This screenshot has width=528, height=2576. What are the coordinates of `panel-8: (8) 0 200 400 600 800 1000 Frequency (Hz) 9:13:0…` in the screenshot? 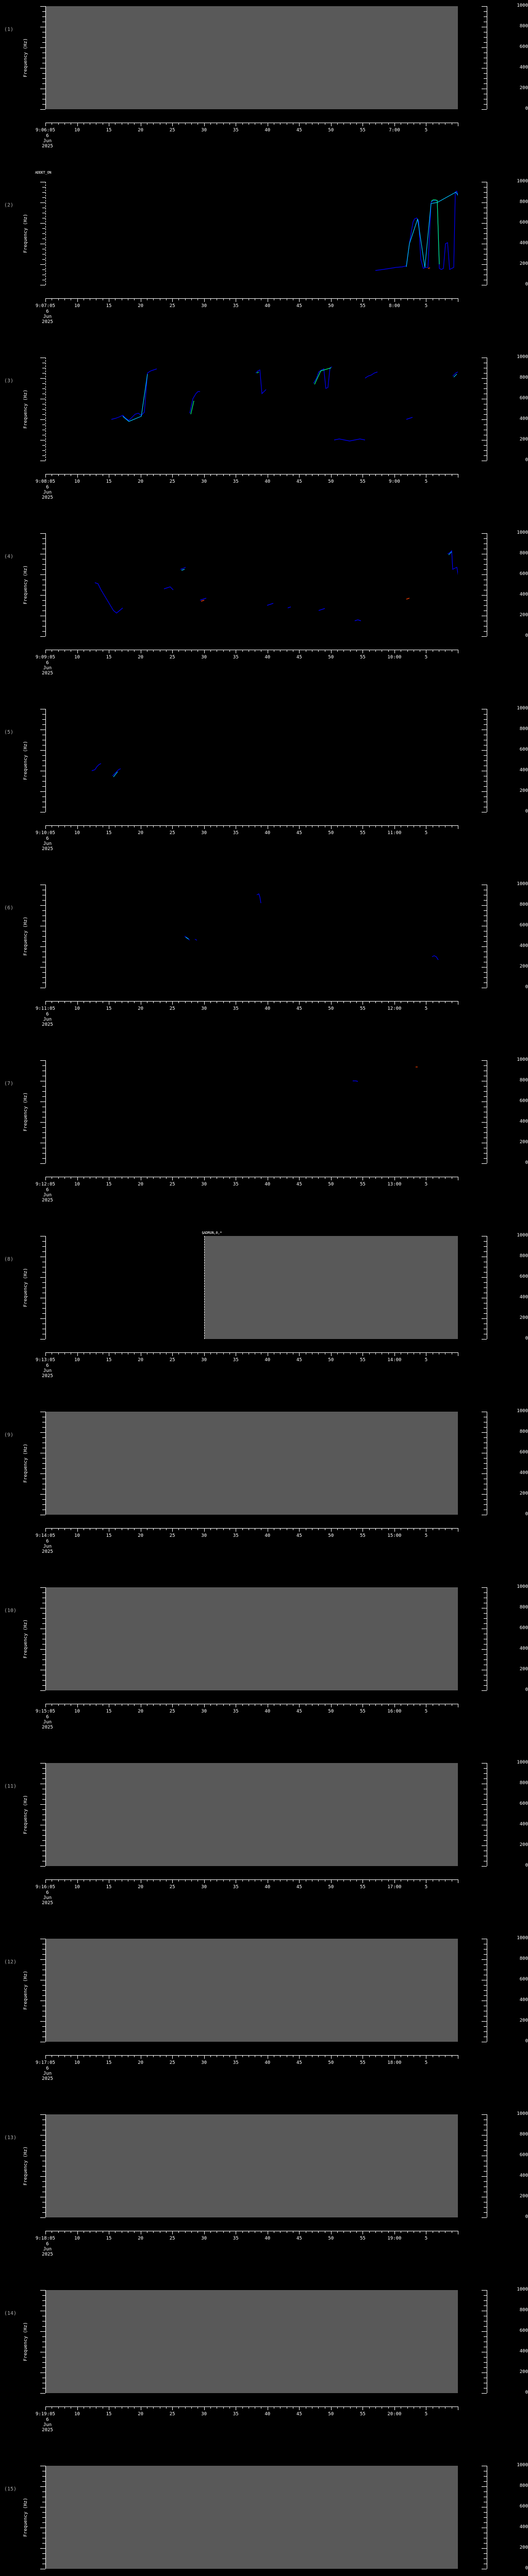 It's located at (264, 1318).